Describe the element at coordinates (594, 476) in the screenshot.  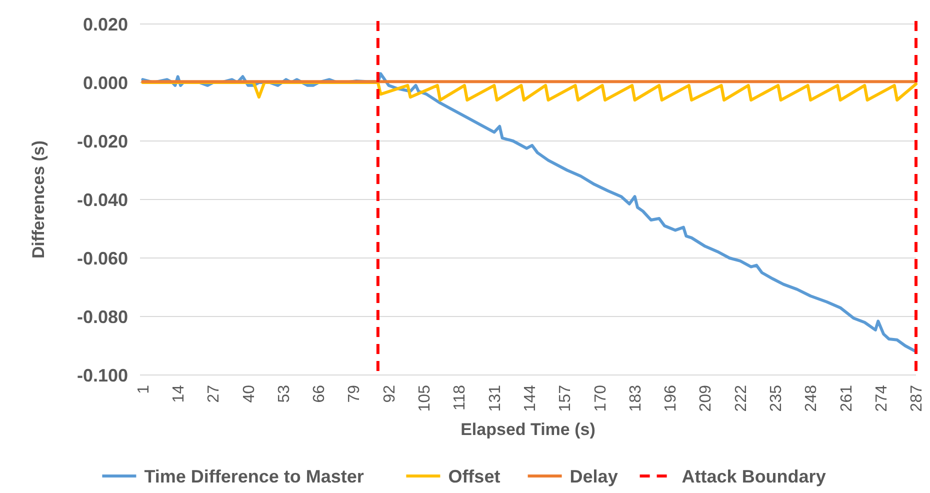
I see `legend-label: Delay` at that location.